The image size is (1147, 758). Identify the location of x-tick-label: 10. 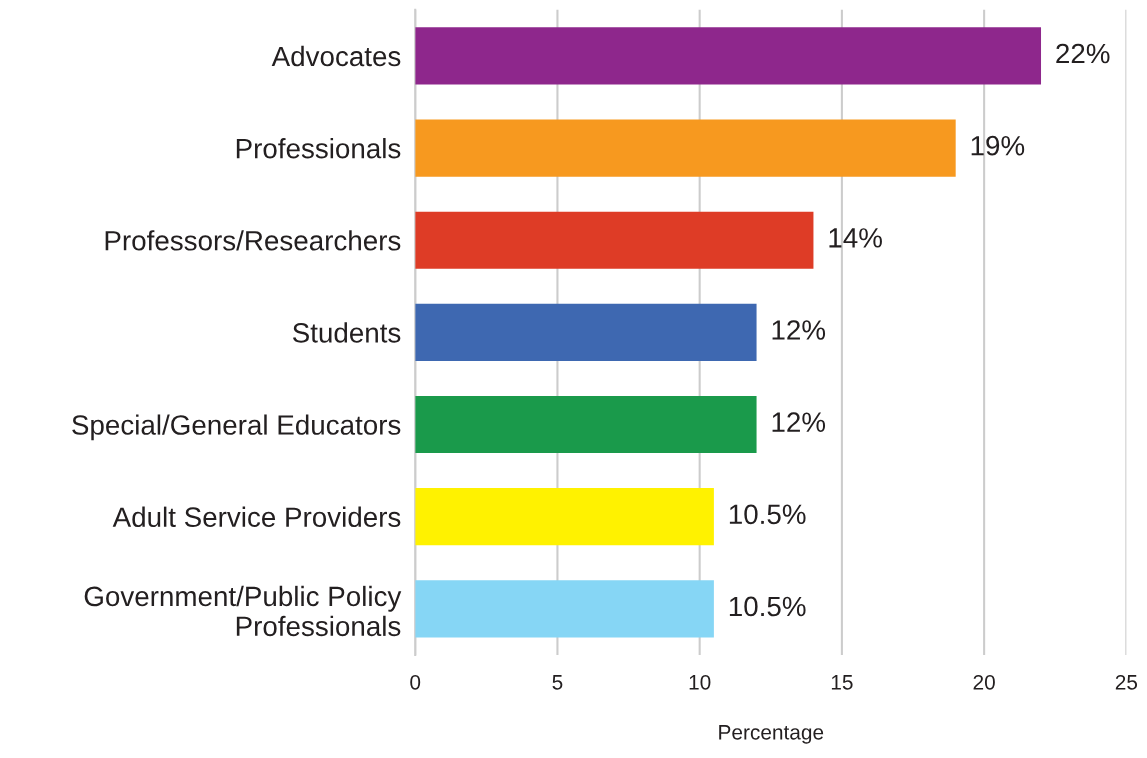
(700, 682).